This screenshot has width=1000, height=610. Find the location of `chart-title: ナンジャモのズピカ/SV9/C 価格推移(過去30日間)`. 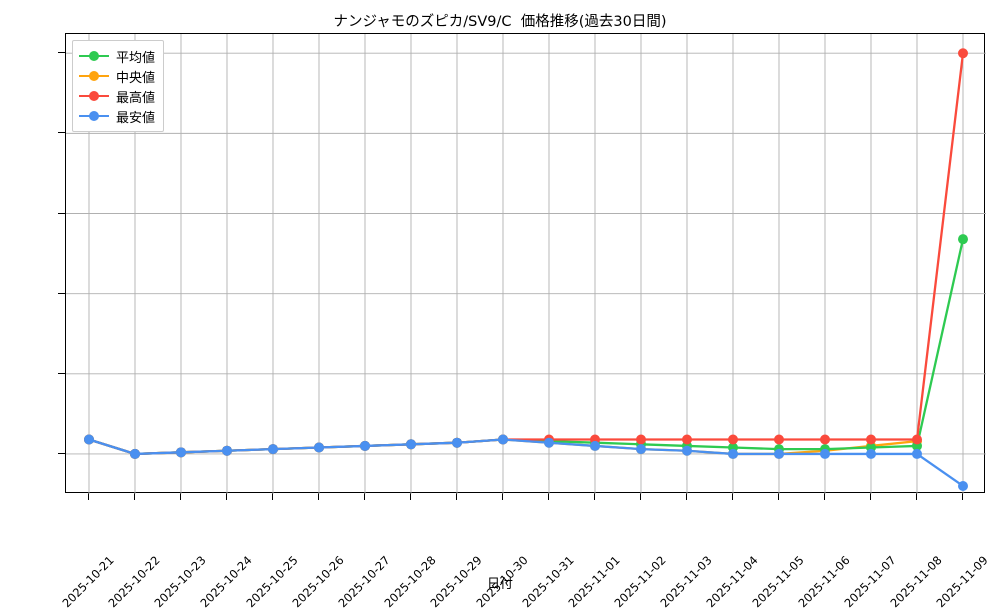

chart-title: ナンジャモのズピカ/SV9/C 価格推移(過去30日間) is located at coordinates (500, 22).